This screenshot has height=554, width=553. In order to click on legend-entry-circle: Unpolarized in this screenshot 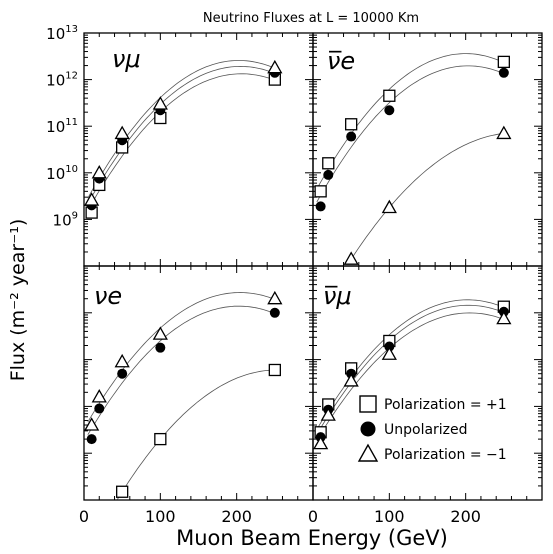, I will do `click(414, 429)`.